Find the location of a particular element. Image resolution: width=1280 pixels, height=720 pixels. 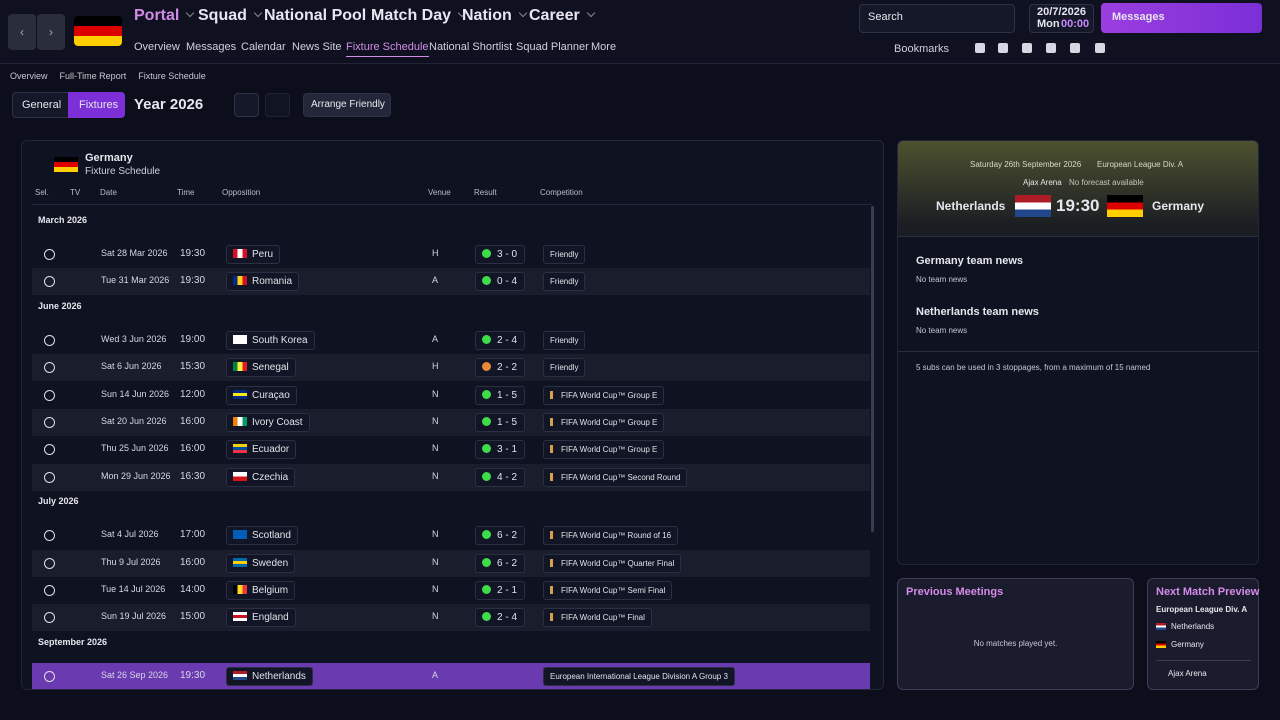

column-header: Time is located at coordinates (186, 192).